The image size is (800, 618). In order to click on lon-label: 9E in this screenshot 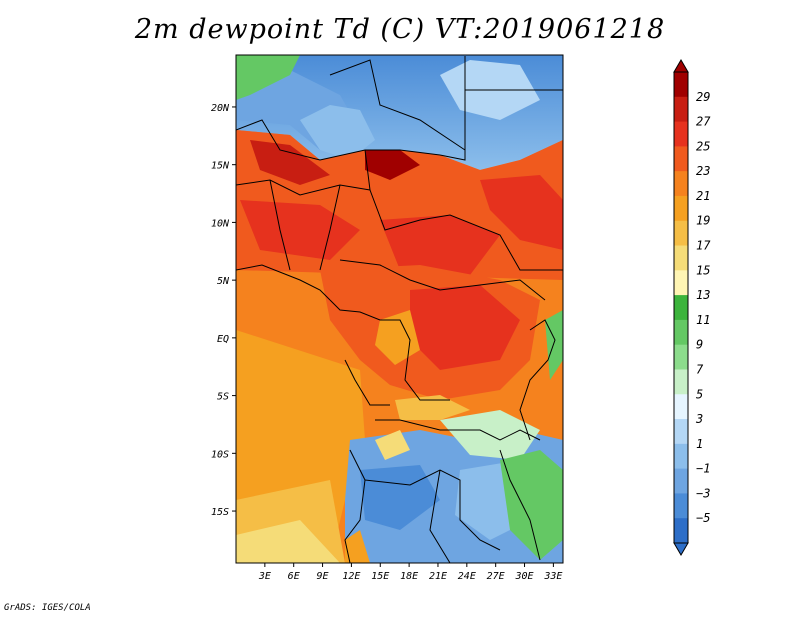, I will do `click(323, 576)`.